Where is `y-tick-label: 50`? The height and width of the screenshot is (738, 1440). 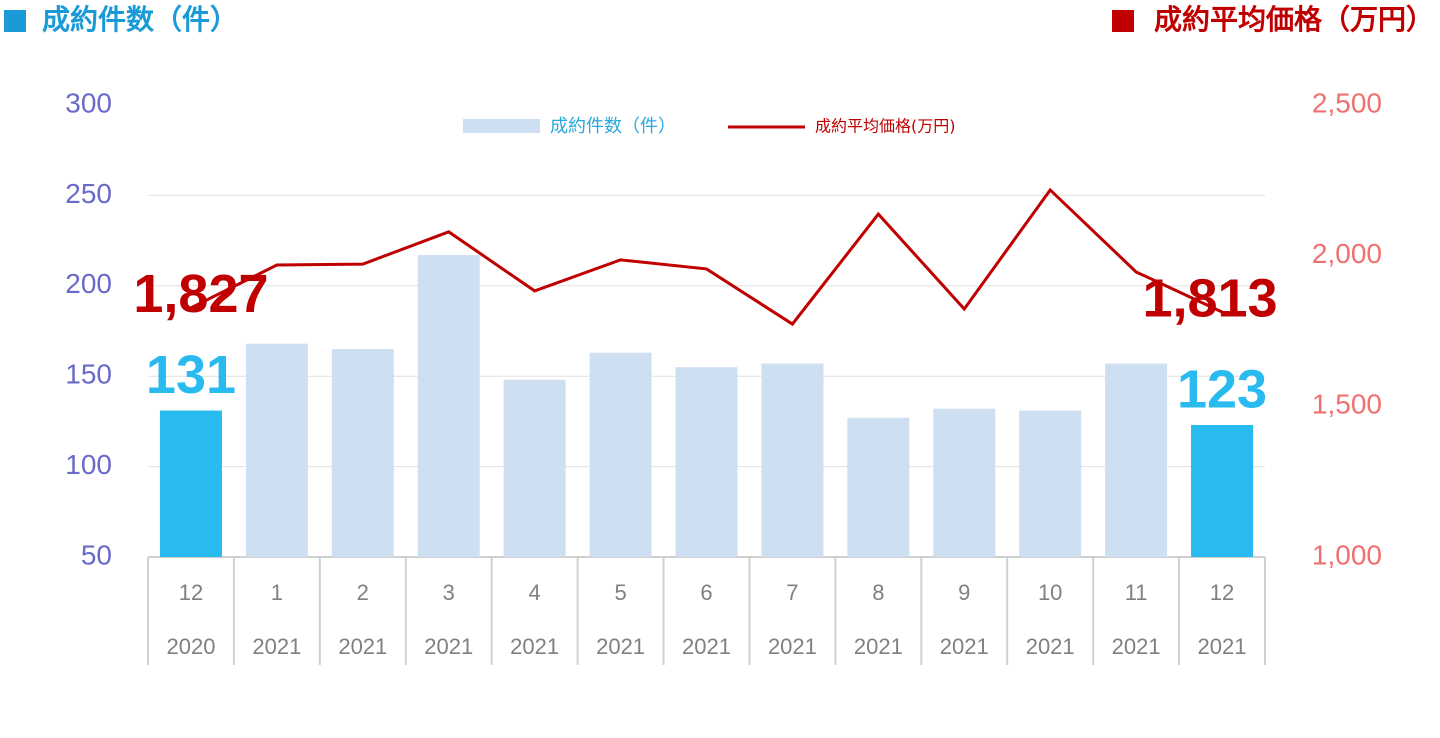
y-tick-label: 50 is located at coordinates (96, 554).